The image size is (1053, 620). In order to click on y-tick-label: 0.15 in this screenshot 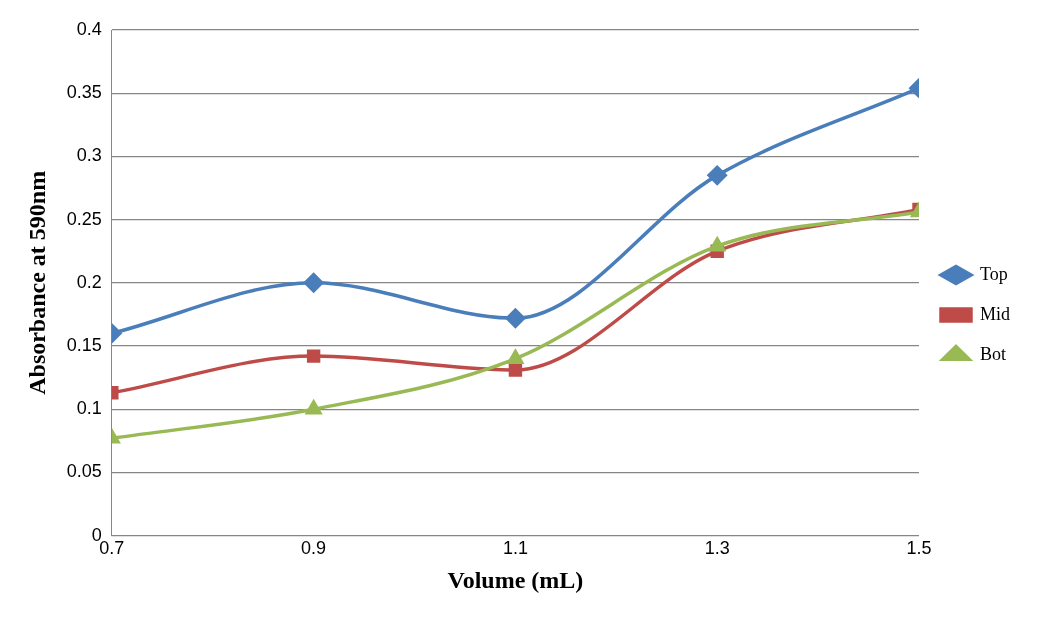, I will do `click(84, 344)`.